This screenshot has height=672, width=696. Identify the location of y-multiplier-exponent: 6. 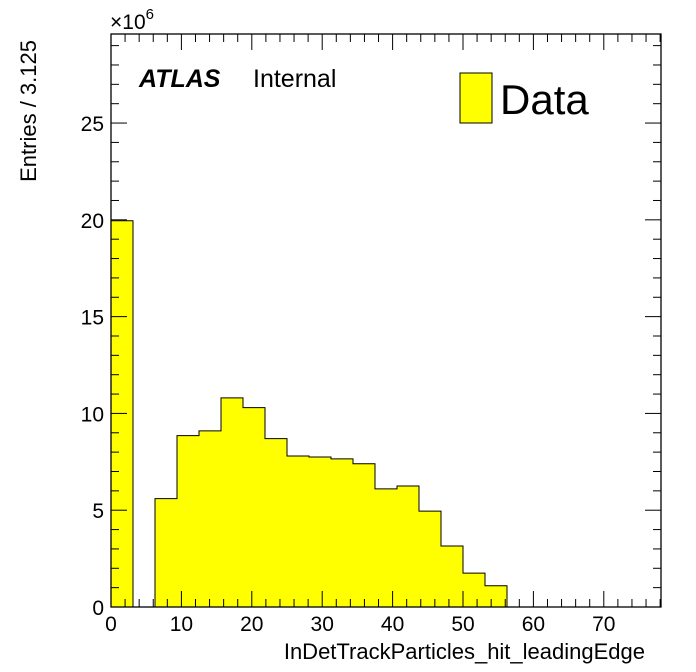
(150, 14).